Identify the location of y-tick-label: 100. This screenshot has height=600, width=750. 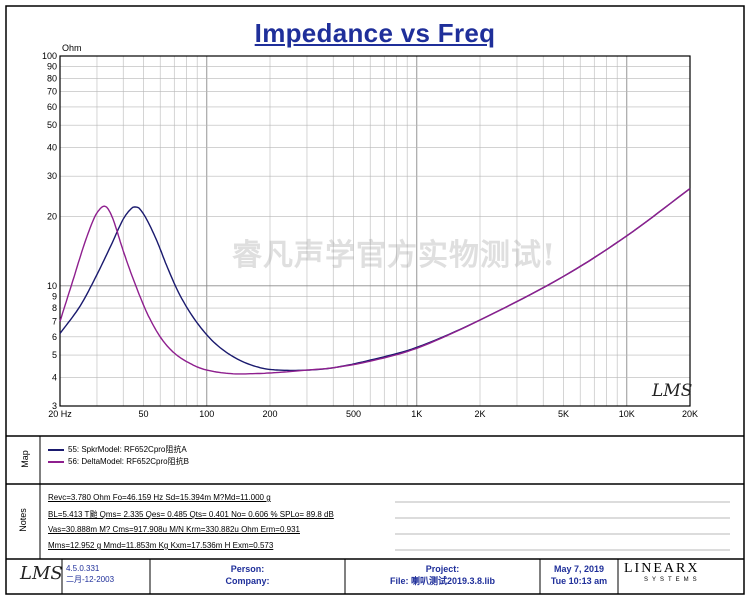
(49, 56).